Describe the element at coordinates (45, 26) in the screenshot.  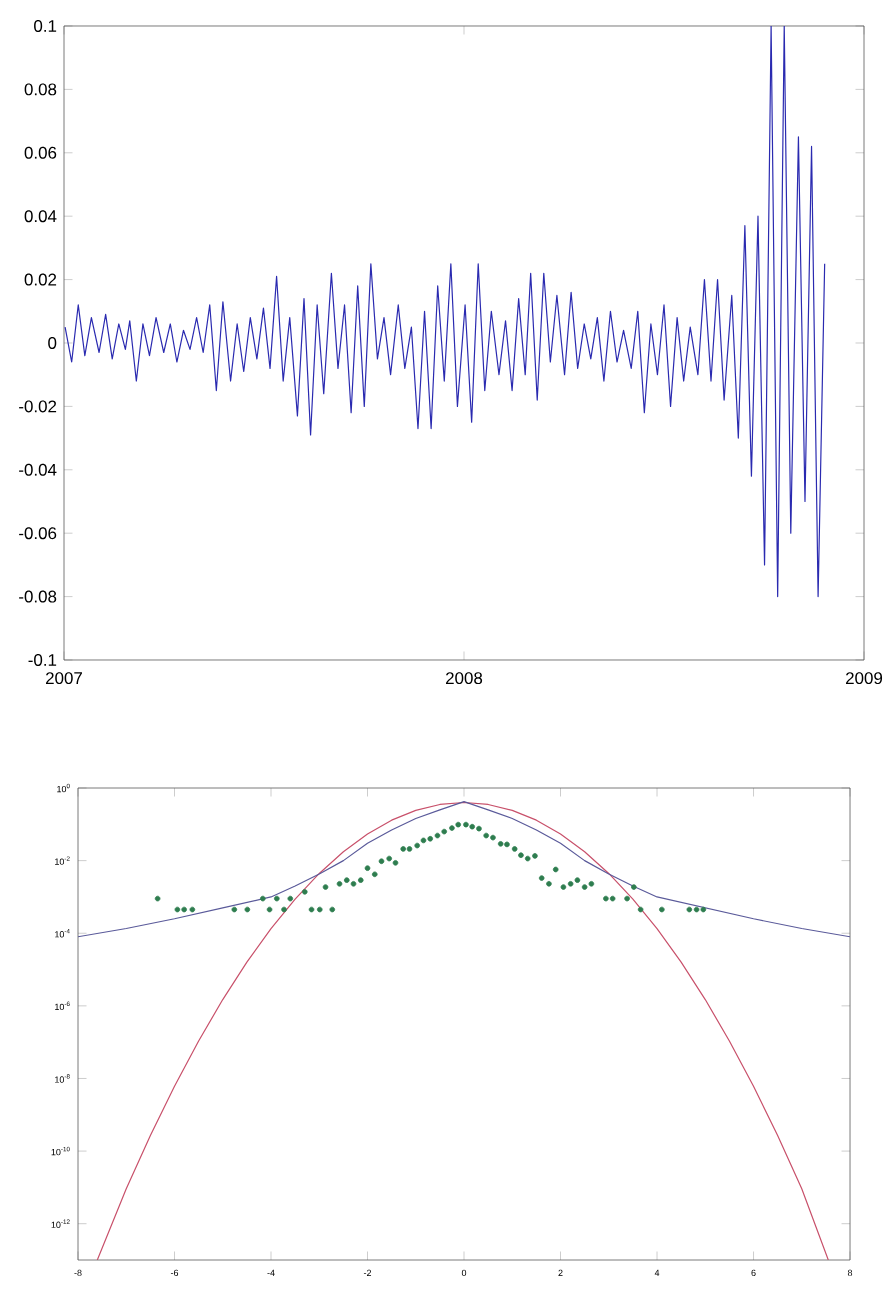
I see `y-tick-label: 0.1` at that location.